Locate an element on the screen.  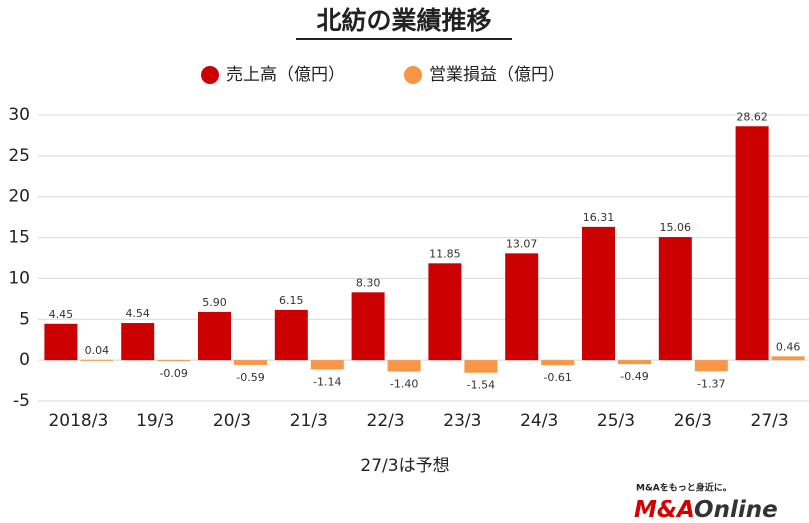
x-tick-label: 25/3 is located at coordinates (616, 421).